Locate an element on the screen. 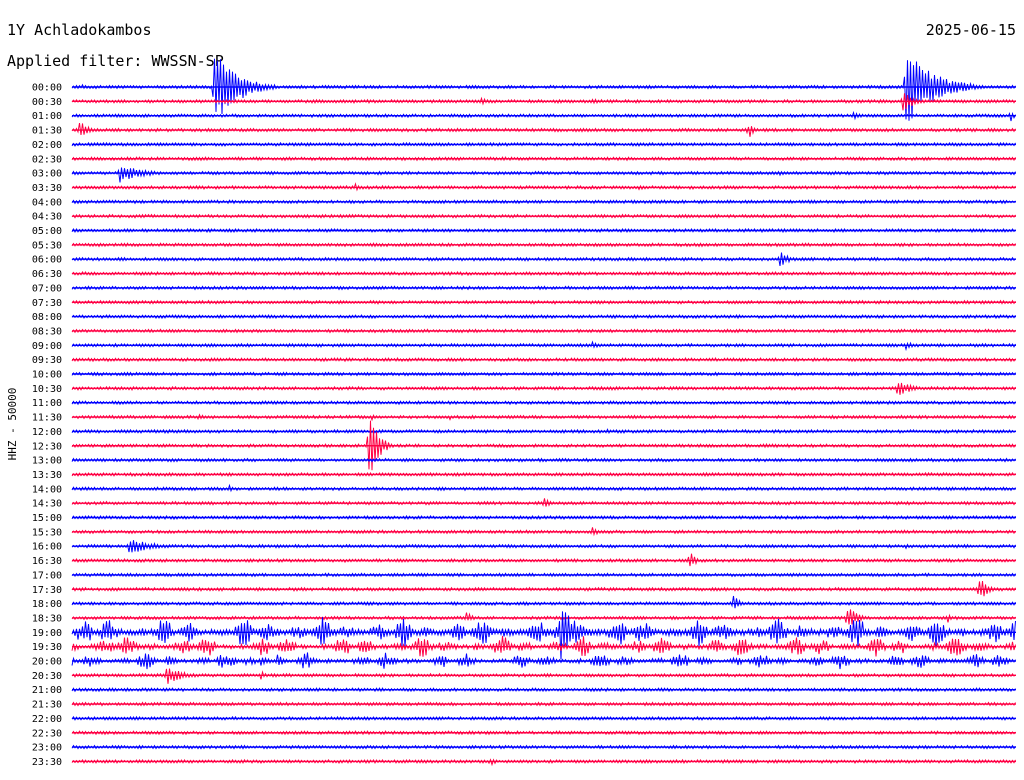 This screenshot has height=780, width=1024. row-time-label: 10:30 is located at coordinates (47, 389).